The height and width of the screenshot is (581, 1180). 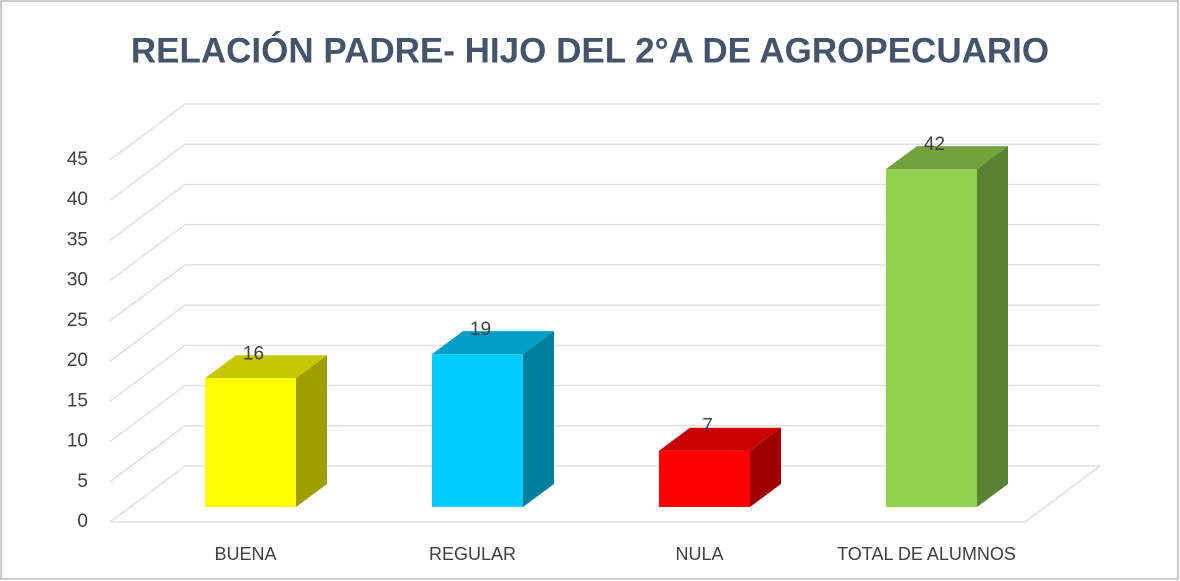 I want to click on x-tick-label: NULA, so click(x=699, y=554).